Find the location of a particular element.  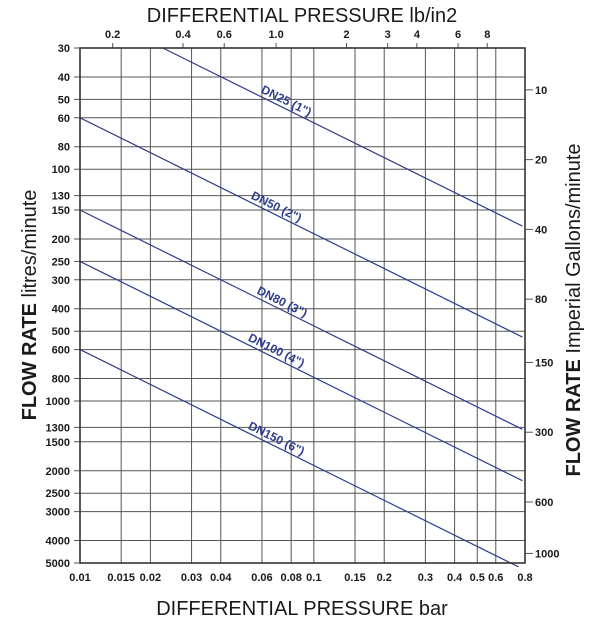

x-tick-label: 0.01 is located at coordinates (79, 578).